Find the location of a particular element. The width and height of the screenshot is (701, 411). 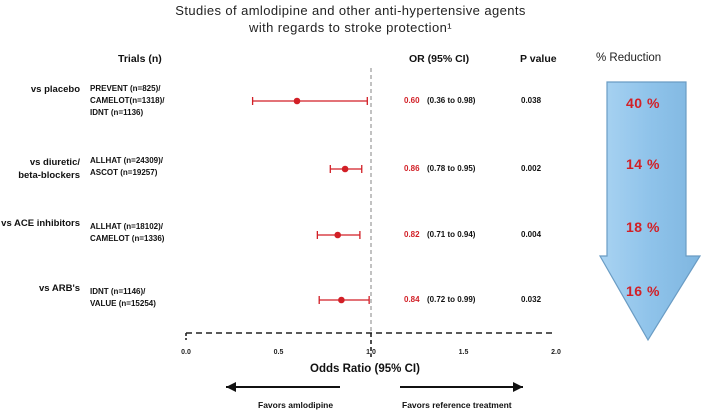

or-value: 0.82 is located at coordinates (412, 234).